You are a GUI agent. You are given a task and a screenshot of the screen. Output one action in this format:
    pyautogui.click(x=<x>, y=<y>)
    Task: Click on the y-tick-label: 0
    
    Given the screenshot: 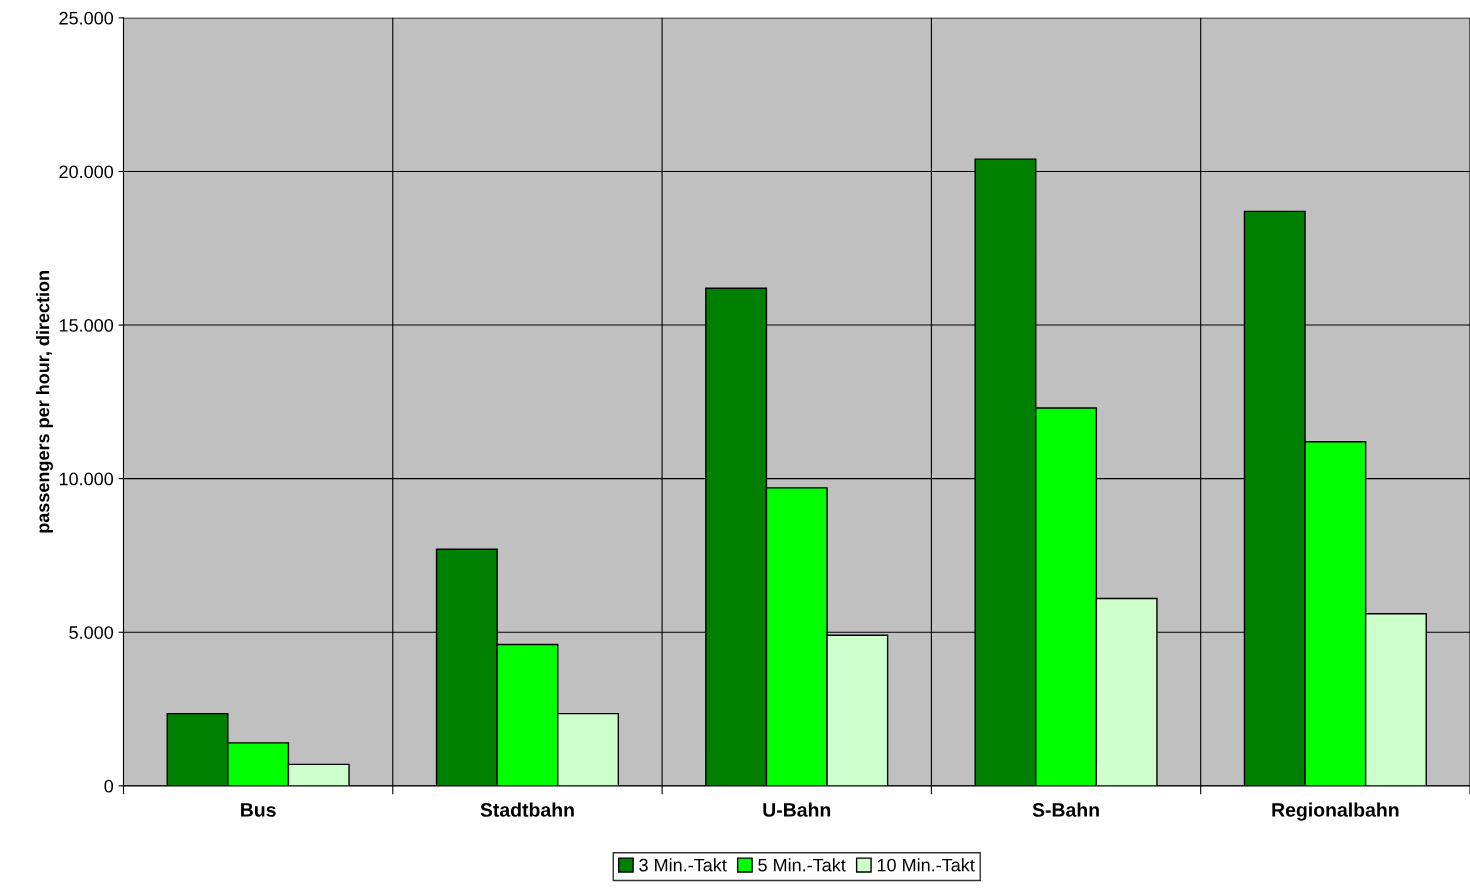 What is the action you would take?
    pyautogui.click(x=109, y=786)
    